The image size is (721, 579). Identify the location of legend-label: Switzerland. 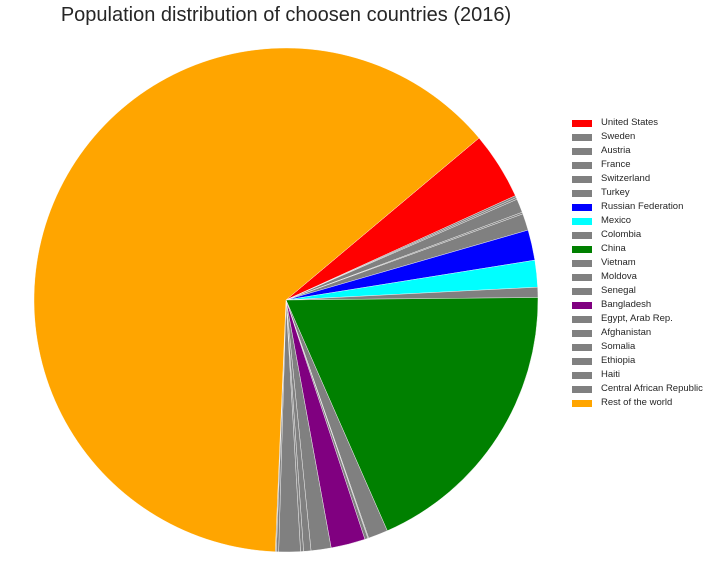
(626, 178).